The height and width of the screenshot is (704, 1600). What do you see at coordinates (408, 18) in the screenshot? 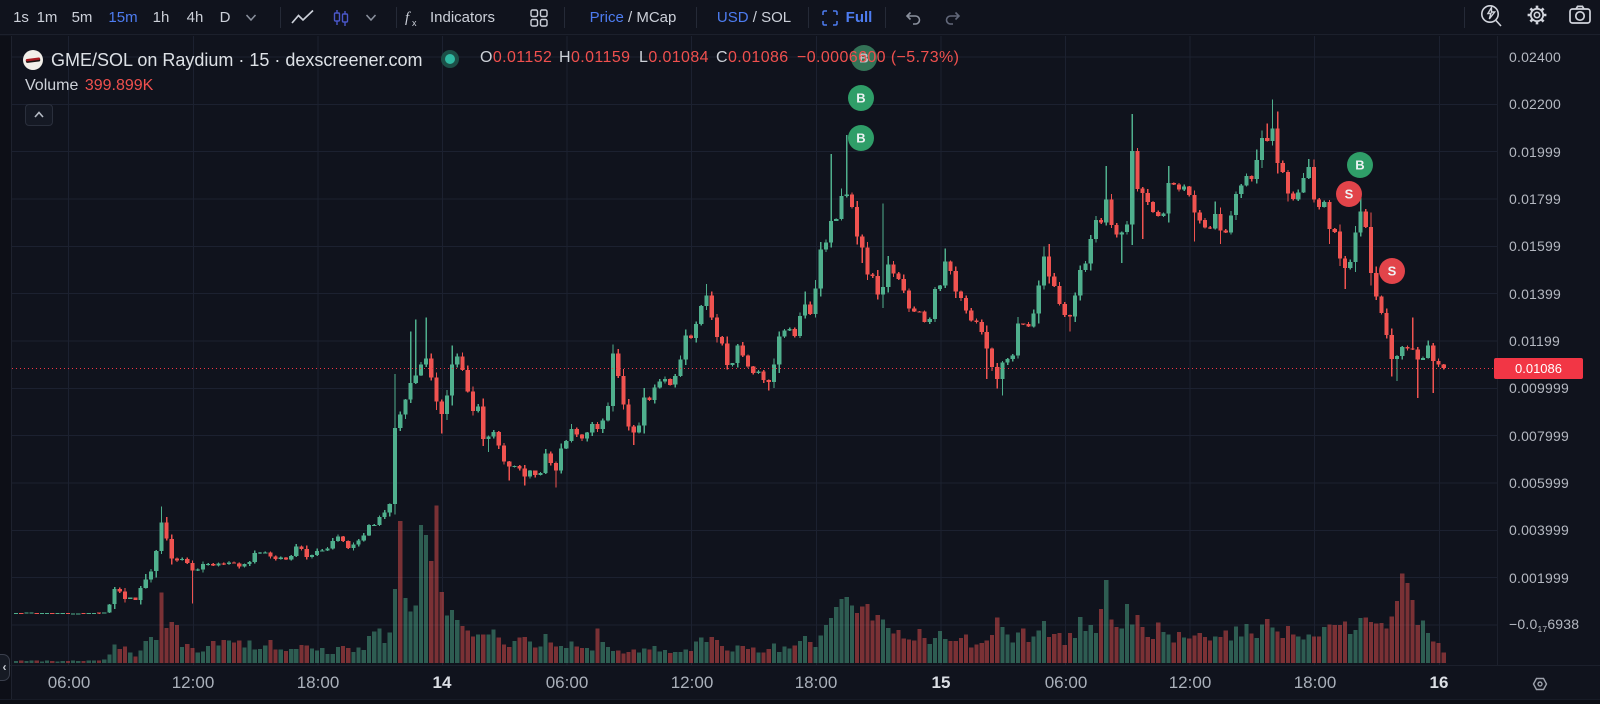
I see `svg-text: f` at bounding box center [408, 18].